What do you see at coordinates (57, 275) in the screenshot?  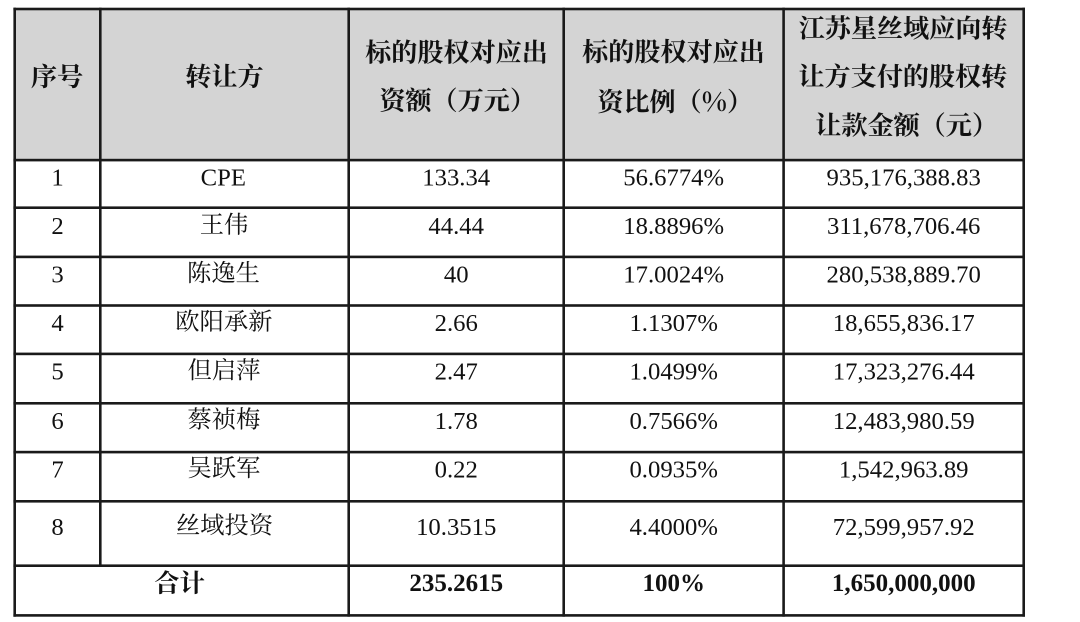 I see `svg-text: 3` at bounding box center [57, 275].